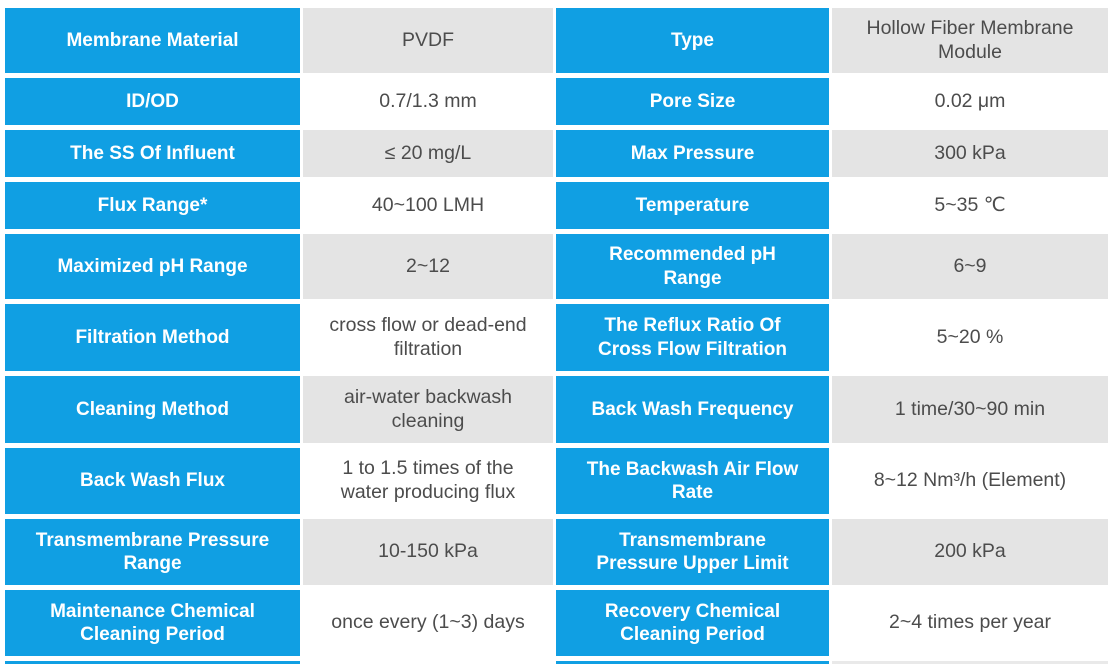 This screenshot has width=1113, height=664. I want to click on spec-value-recovery-chemical-cleaning-period: 2~4 times per year, so click(970, 623).